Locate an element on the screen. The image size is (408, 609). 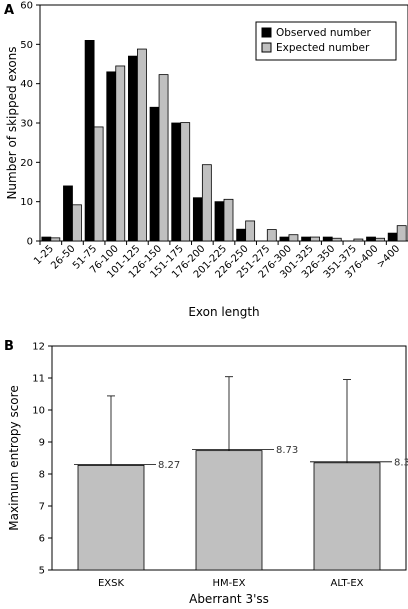
y-tick-label: 6 is located at coordinates (42, 539).